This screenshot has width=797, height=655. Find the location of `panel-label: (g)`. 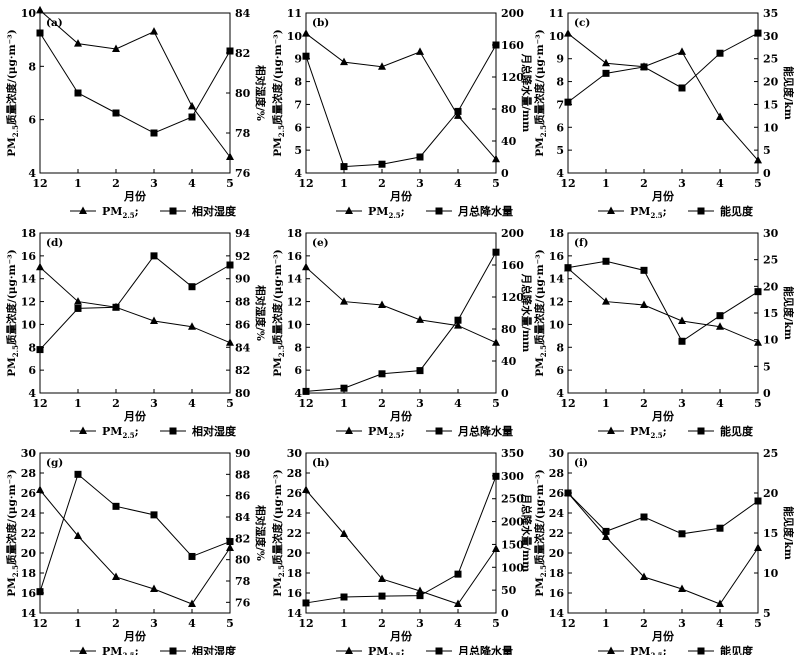

panel-label: (g) is located at coordinates (54, 463).